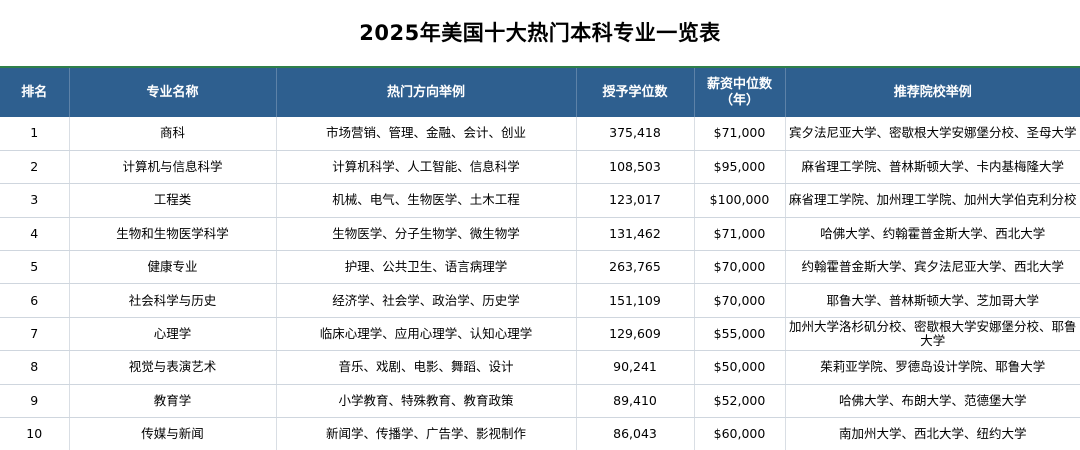 The height and width of the screenshot is (450, 1080). Describe the element at coordinates (35, 200) in the screenshot. I see `cell-rank: 3` at that location.